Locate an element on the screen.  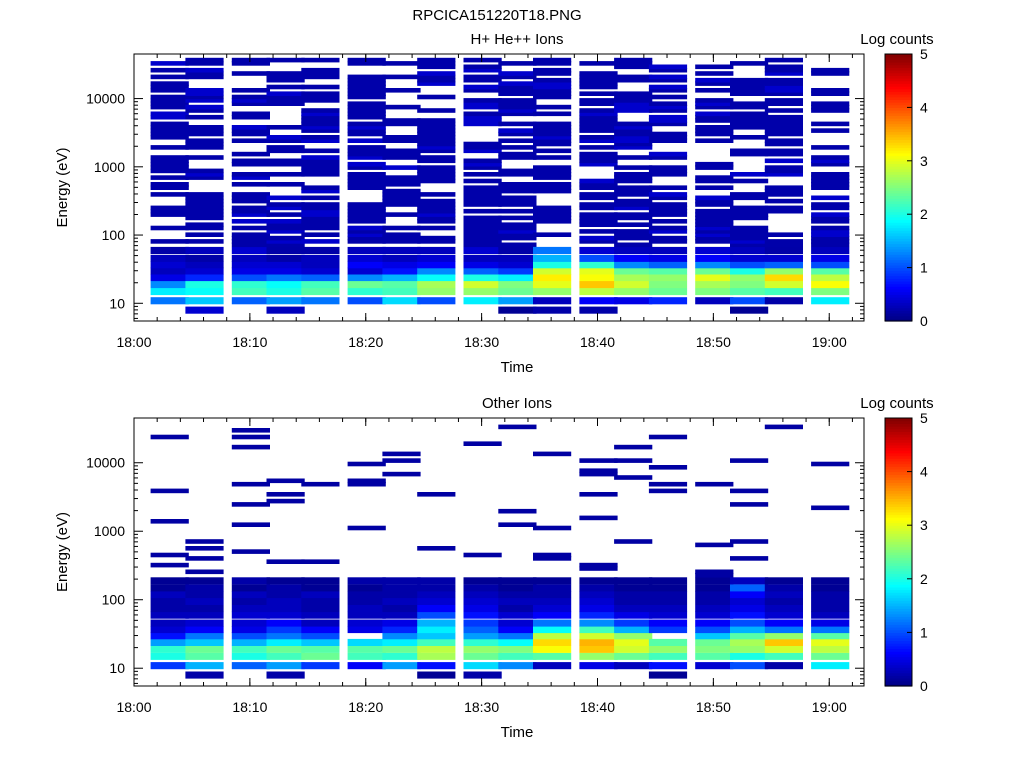
panel-title: Other Ions is located at coordinates (517, 403).